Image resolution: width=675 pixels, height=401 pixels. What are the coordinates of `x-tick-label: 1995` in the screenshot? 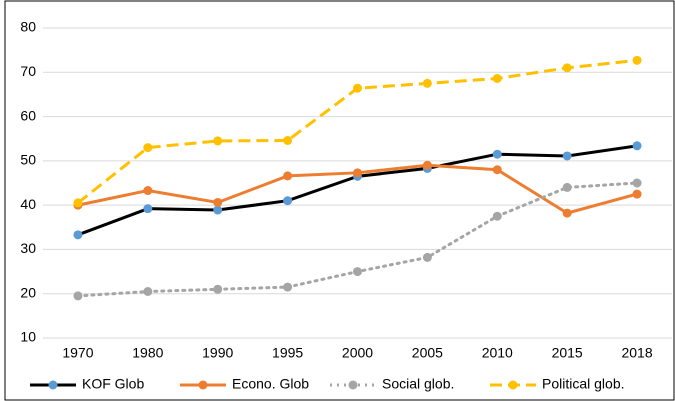 It's located at (287, 353).